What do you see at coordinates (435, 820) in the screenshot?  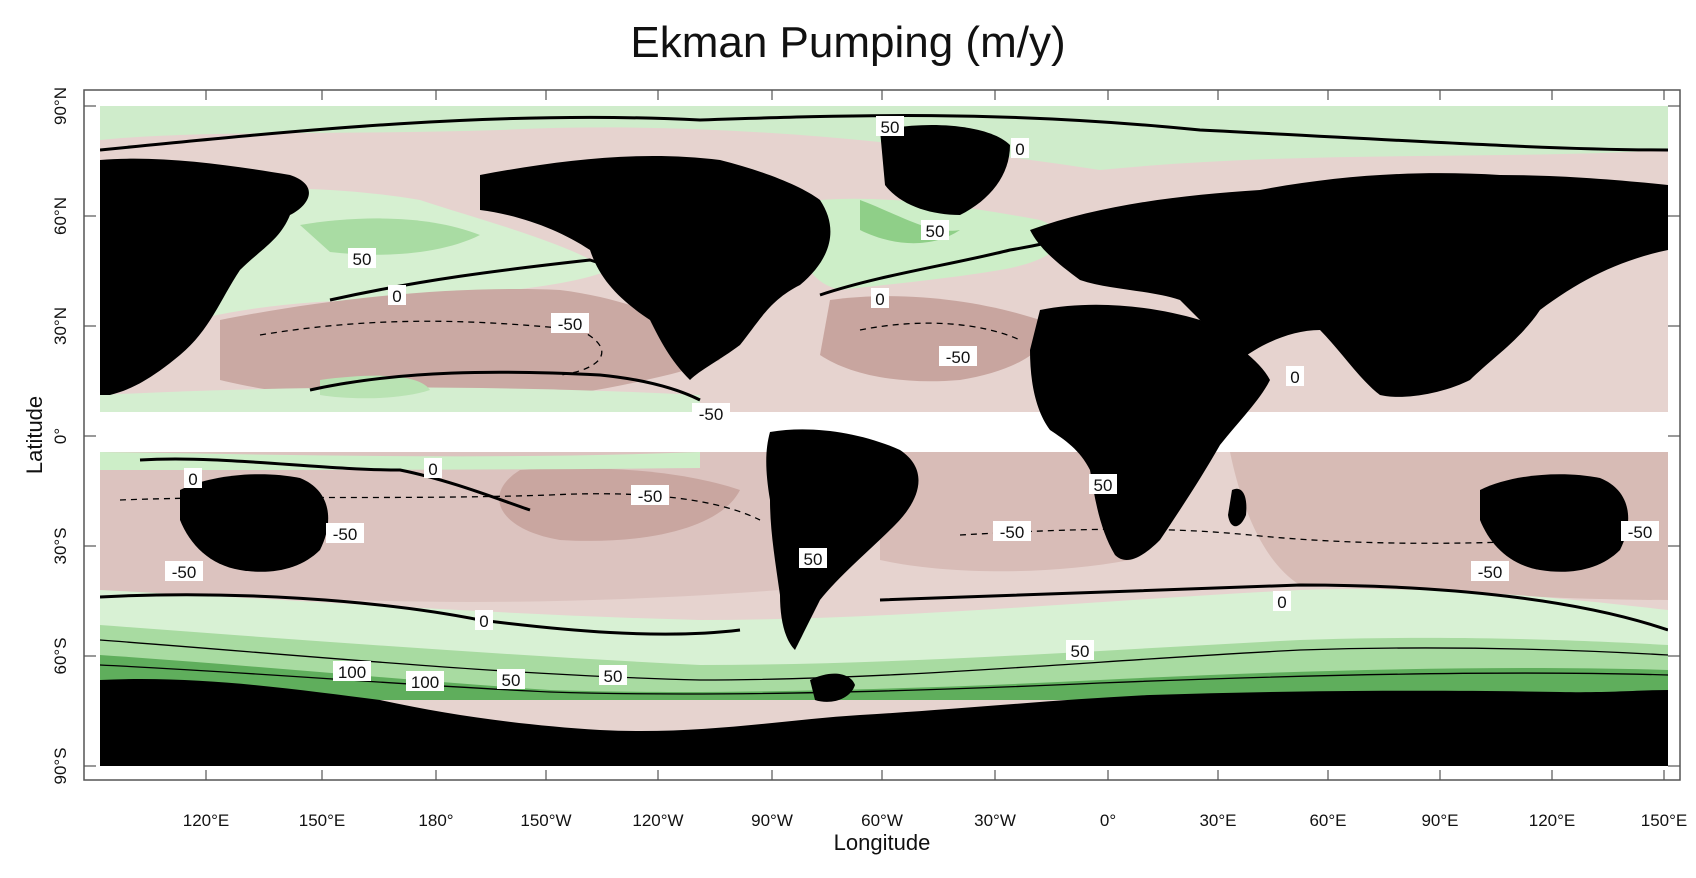 I see `x-tick-label: 180°` at bounding box center [435, 820].